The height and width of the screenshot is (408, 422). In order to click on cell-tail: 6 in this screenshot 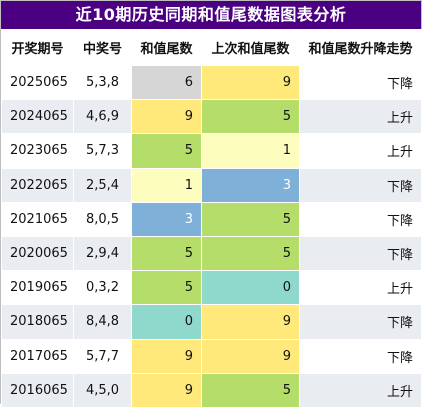, I will do `click(166, 82)`.